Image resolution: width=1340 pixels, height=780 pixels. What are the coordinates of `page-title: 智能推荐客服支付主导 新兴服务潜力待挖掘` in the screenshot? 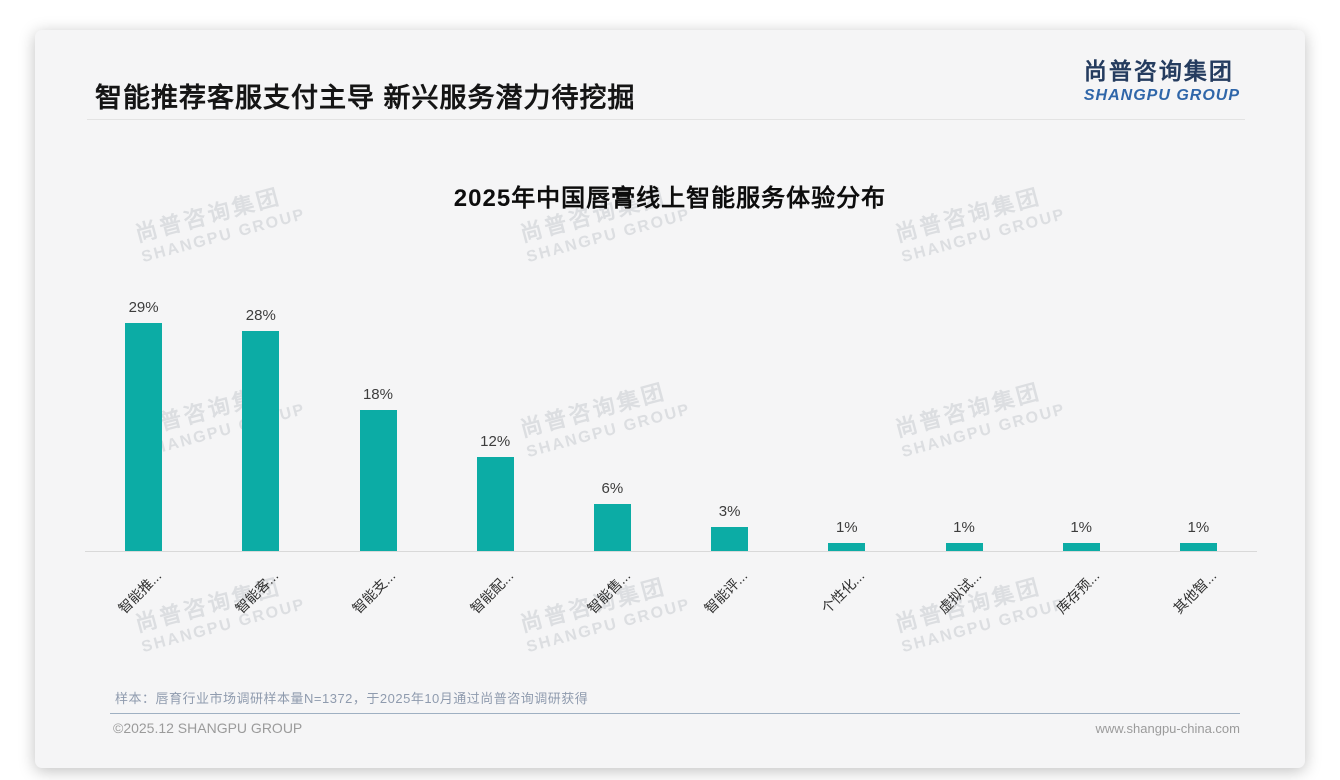 It's located at (365, 98).